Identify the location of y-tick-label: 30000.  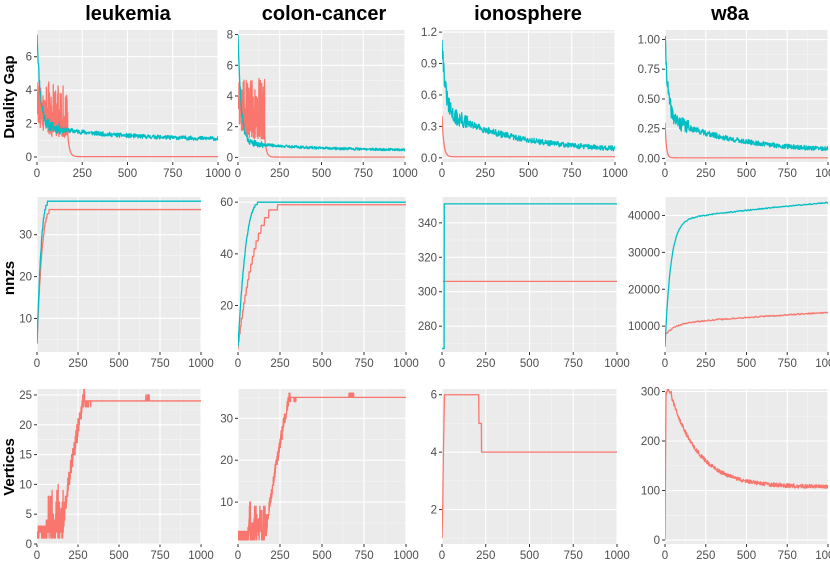
(644, 253).